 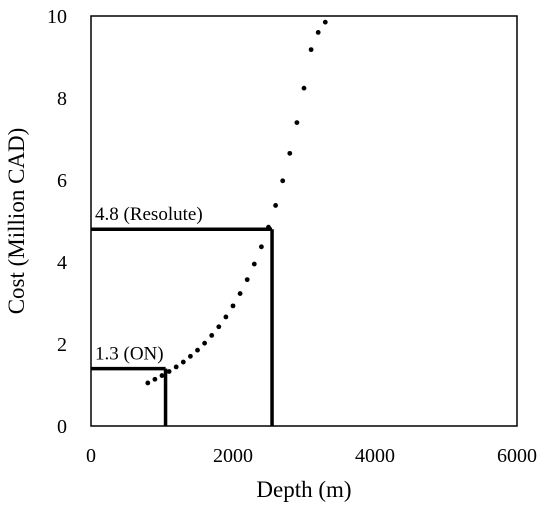 What do you see at coordinates (62, 181) in the screenshot?
I see `y-tick-label: 6` at bounding box center [62, 181].